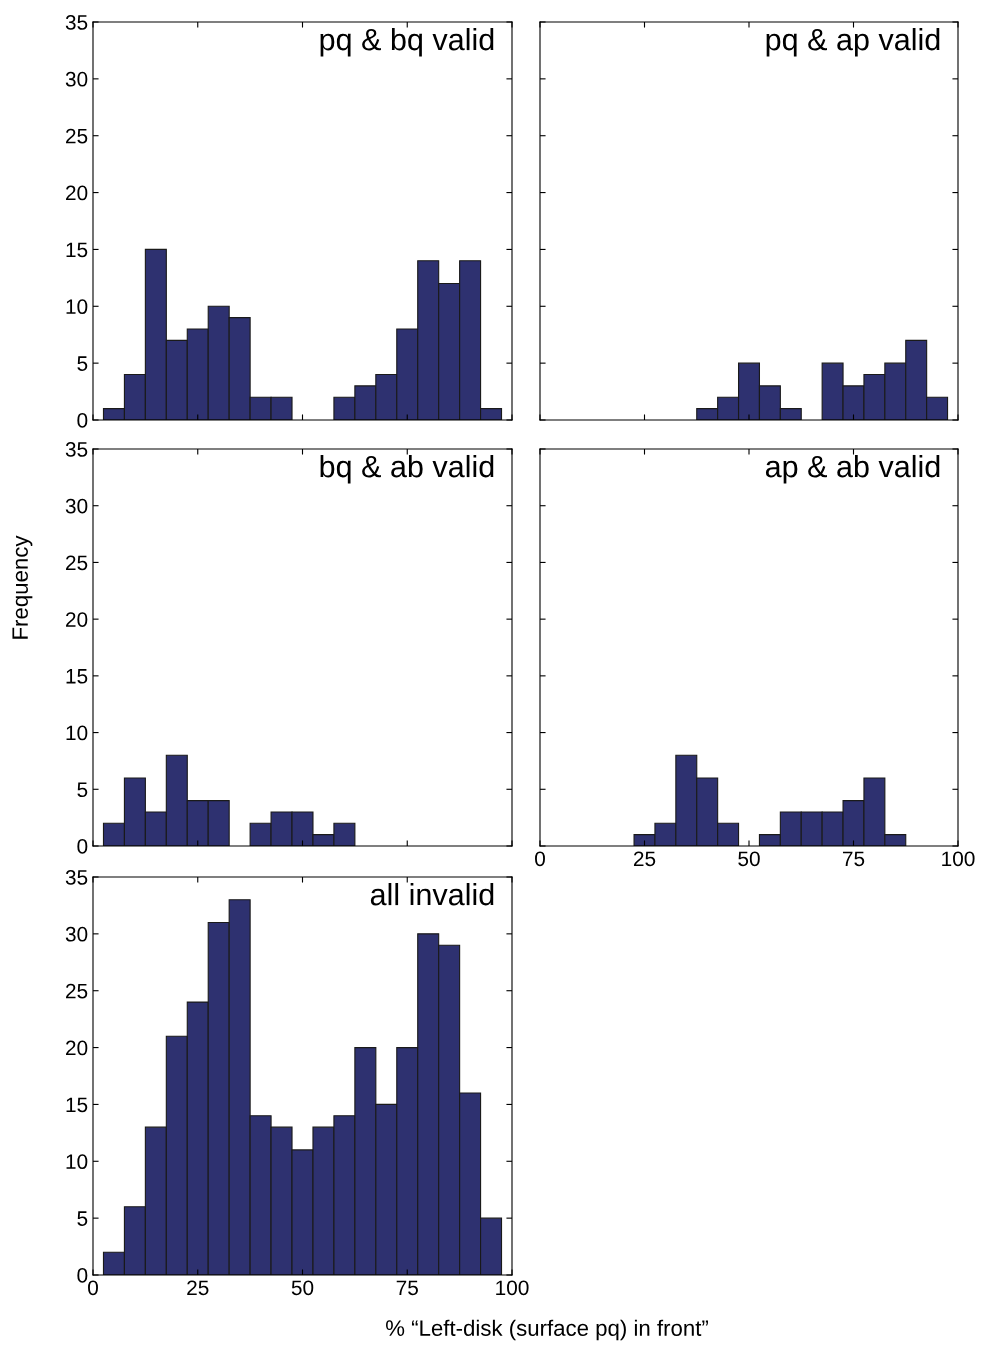 The width and height of the screenshot is (982, 1345). Describe the element at coordinates (22, 587) in the screenshot. I see `y-axis-title: Frequency` at that location.